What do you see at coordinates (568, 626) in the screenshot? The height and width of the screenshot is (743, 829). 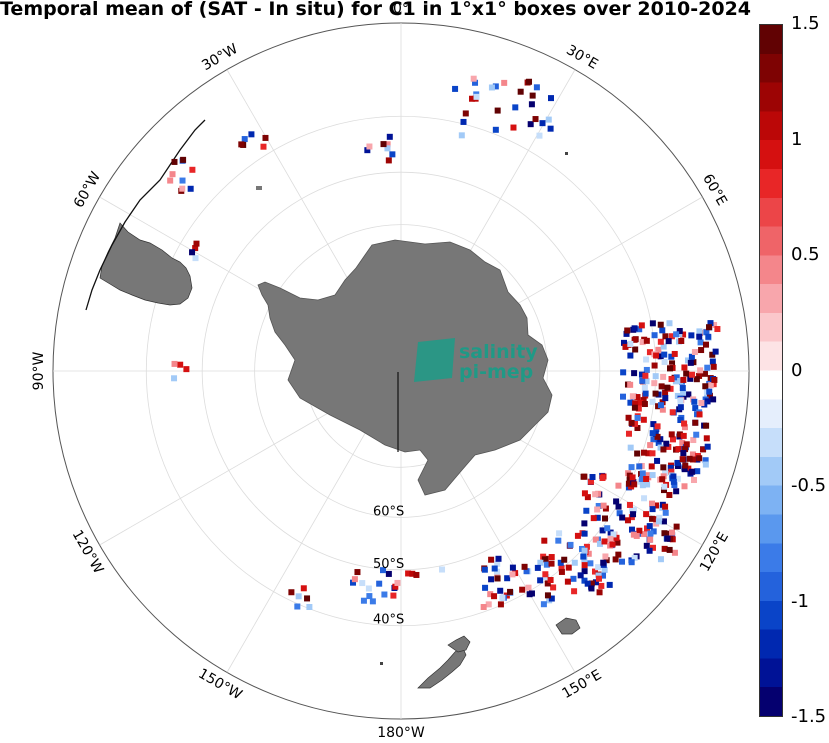 I see `tasmania` at bounding box center [568, 626].